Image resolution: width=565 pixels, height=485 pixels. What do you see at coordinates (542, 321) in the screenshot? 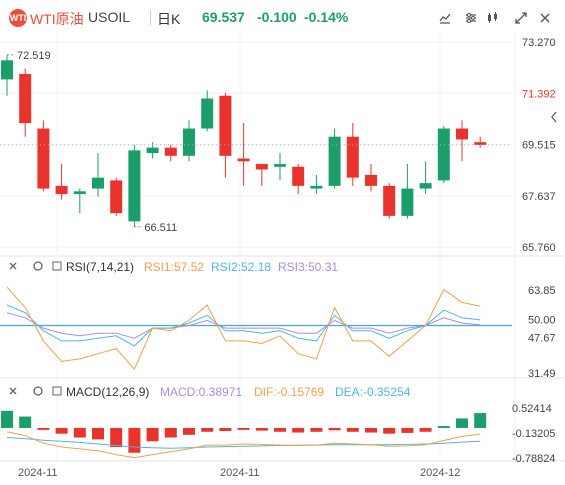
I see `rsi-axis-tick: 50.00` at bounding box center [542, 321].